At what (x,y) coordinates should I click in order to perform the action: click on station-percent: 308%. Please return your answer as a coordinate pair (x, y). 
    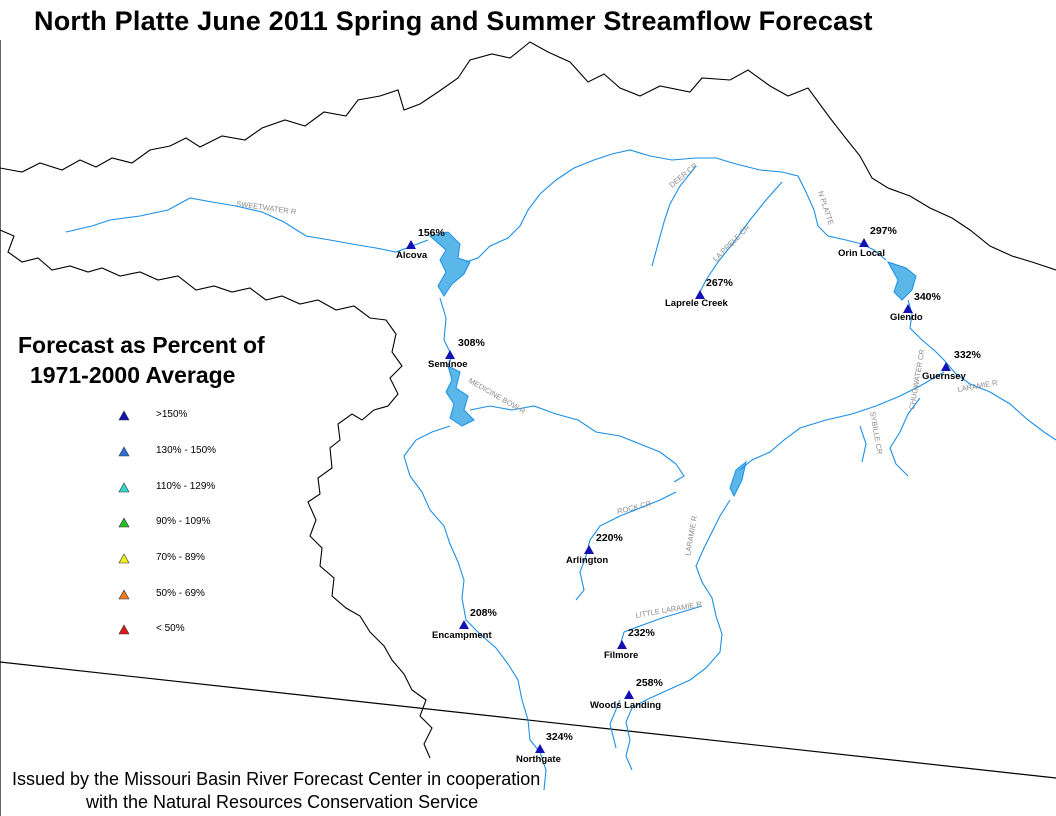
    Looking at the image, I should click on (472, 343).